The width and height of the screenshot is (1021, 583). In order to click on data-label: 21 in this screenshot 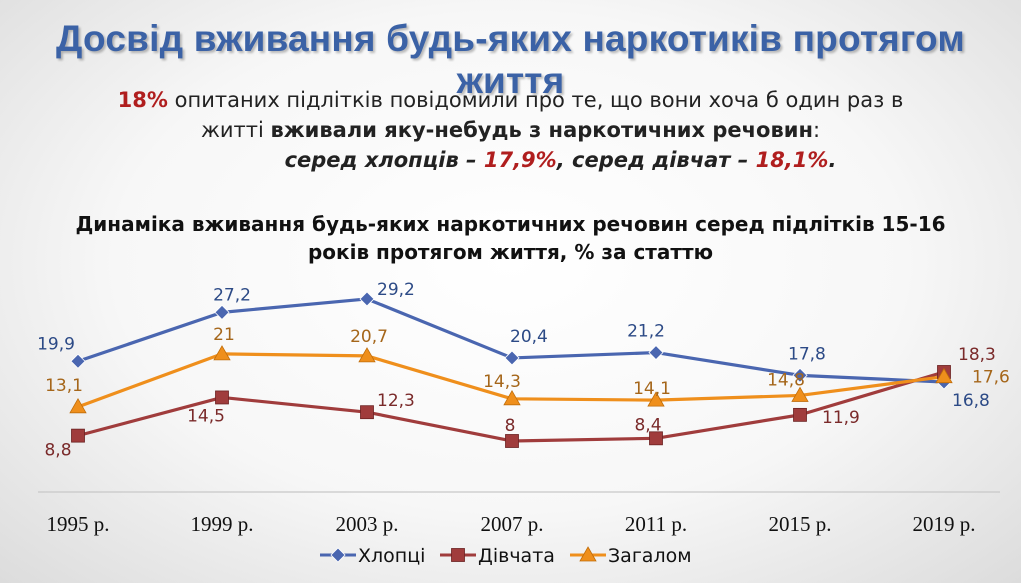, I will do `click(224, 335)`.